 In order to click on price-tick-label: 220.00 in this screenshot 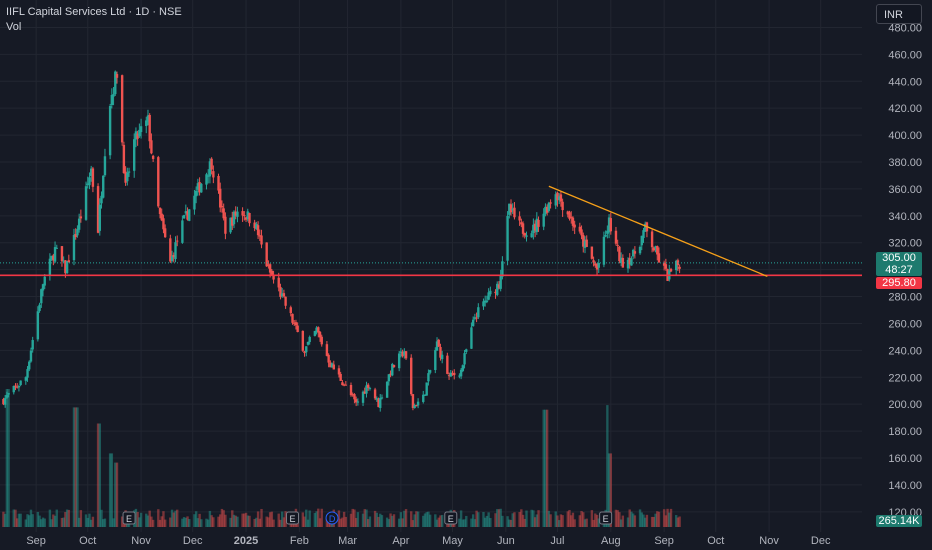, I will do `click(905, 378)`.